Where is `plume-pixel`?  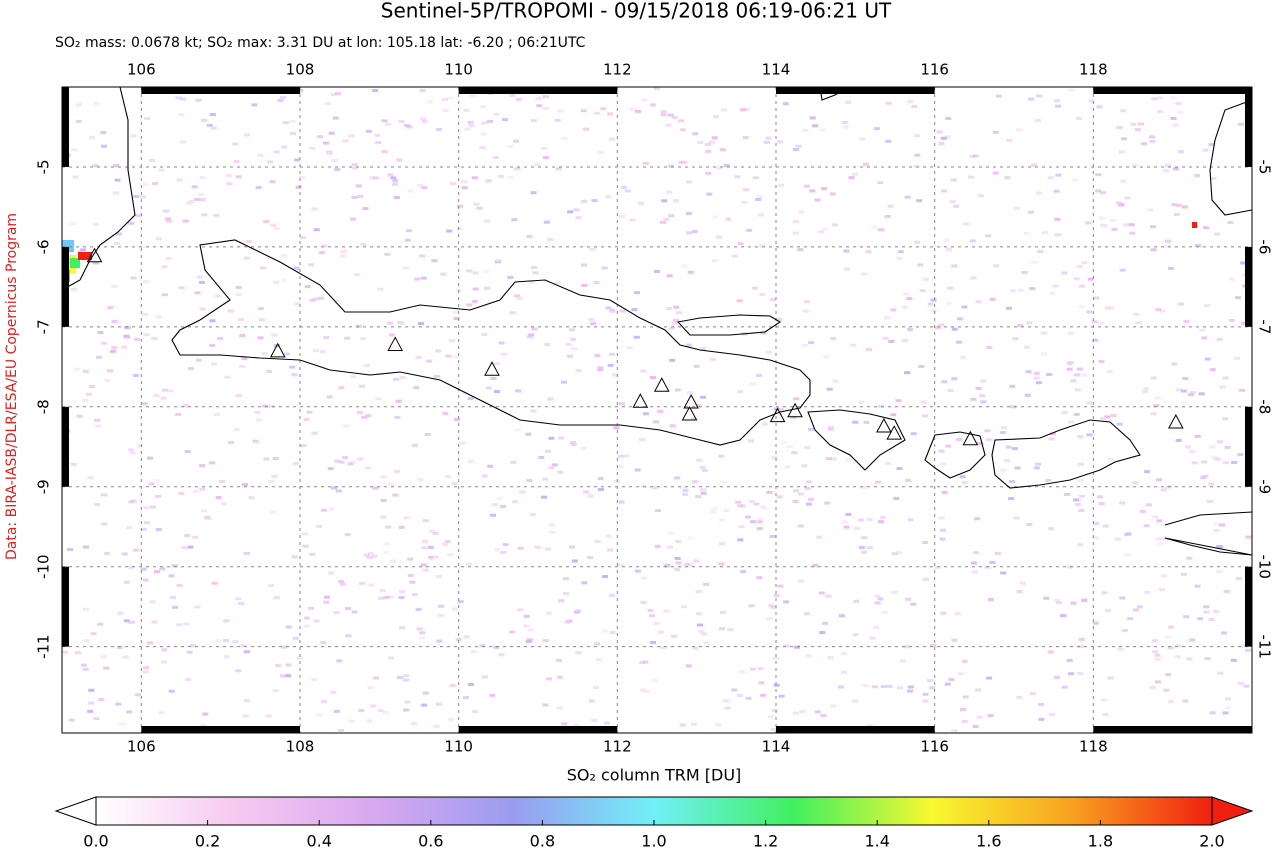 plume-pixel is located at coordinates (85, 256).